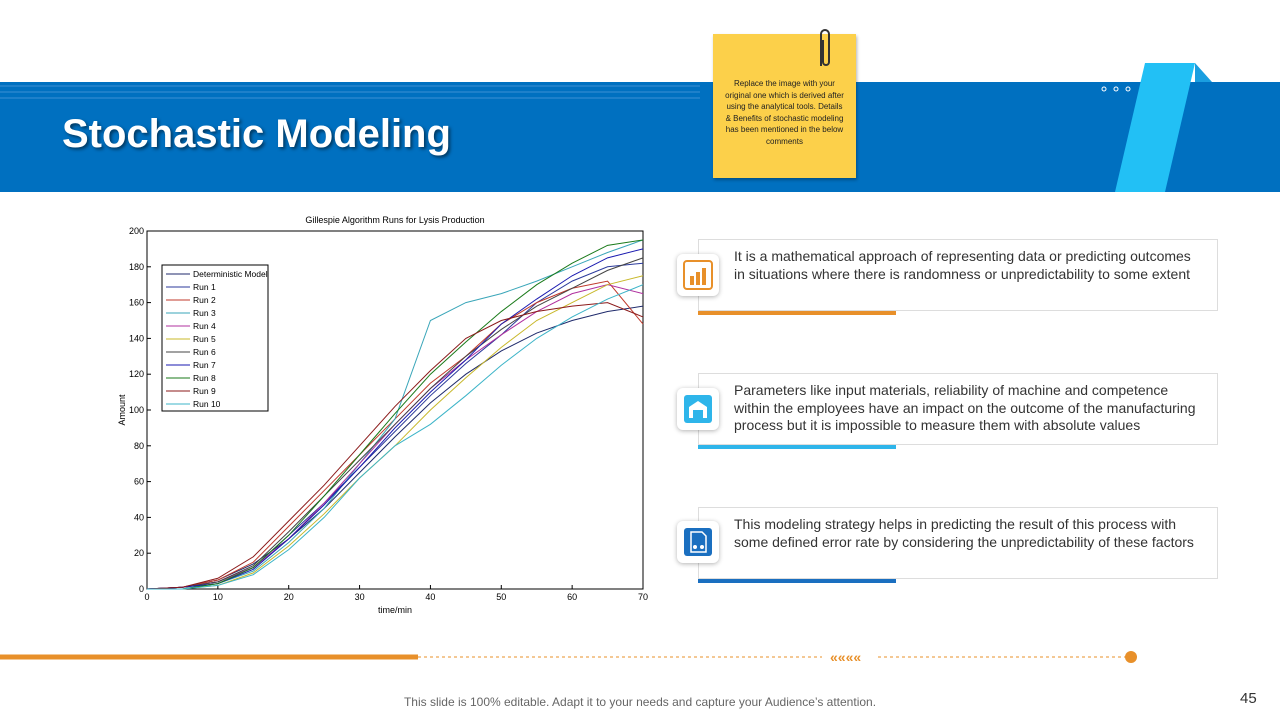 This screenshot has width=1280, height=720. What do you see at coordinates (218, 597) in the screenshot?
I see `x-tick-label: 10` at bounding box center [218, 597].